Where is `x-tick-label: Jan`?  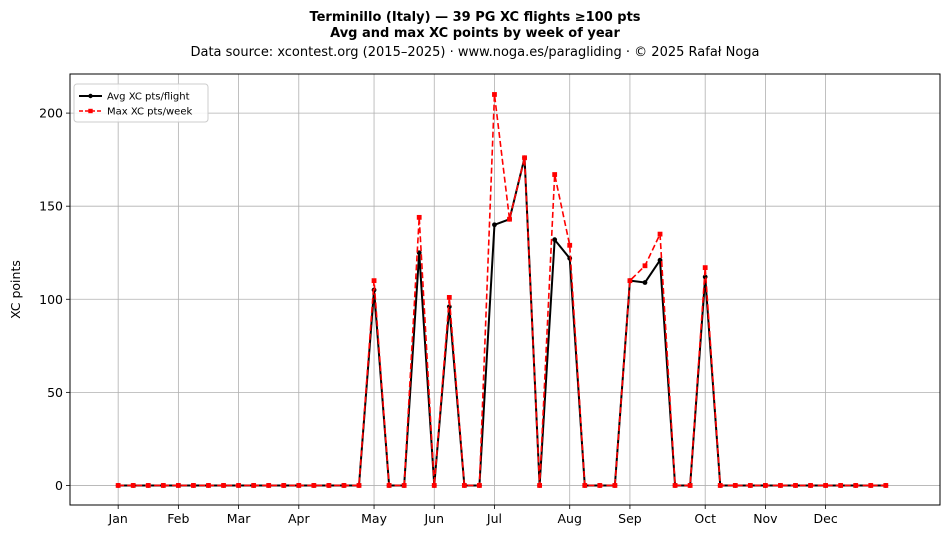 x-tick-label: Jan is located at coordinates (118, 518).